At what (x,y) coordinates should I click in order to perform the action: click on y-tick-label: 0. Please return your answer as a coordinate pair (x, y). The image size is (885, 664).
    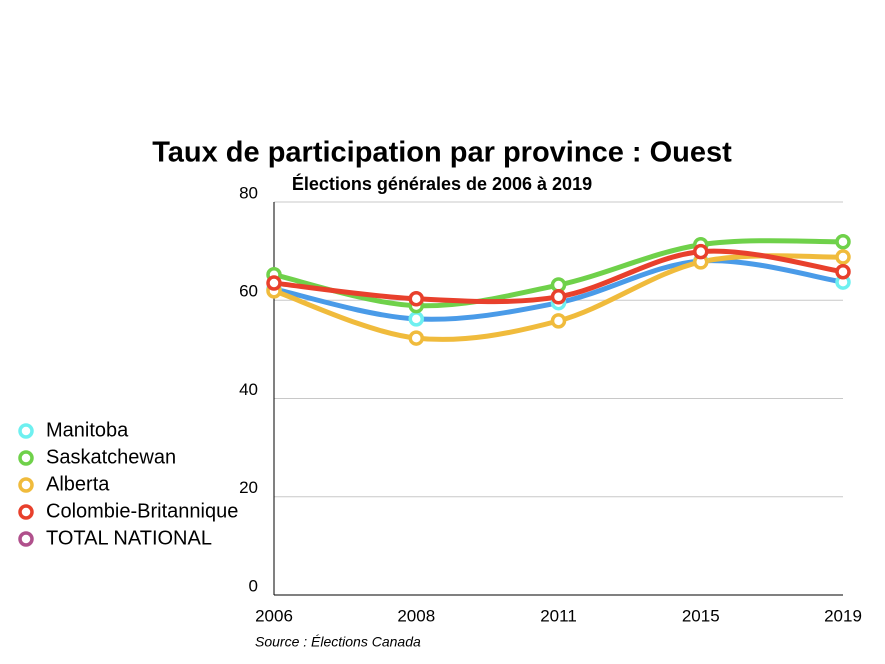
    Looking at the image, I should click on (253, 585).